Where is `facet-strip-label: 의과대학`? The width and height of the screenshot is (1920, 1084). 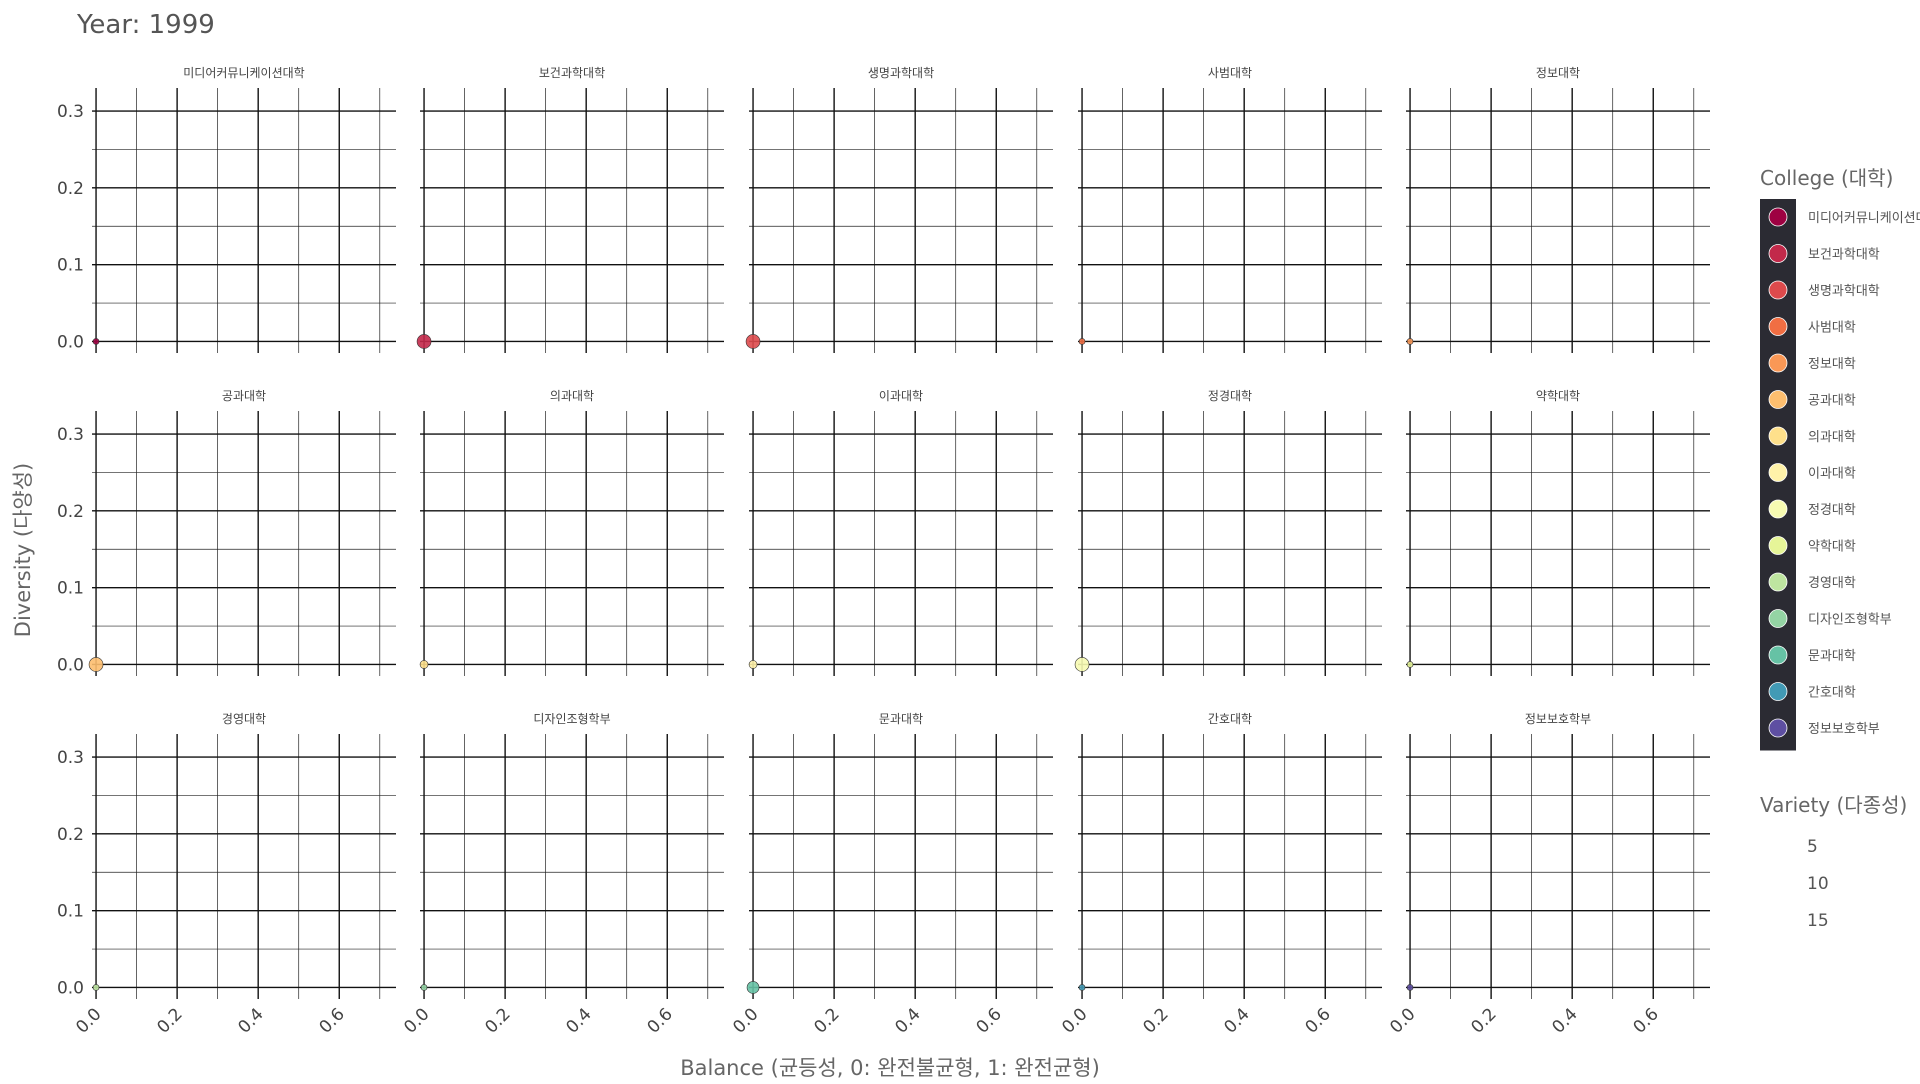 facet-strip-label: 의과대학 is located at coordinates (572, 396).